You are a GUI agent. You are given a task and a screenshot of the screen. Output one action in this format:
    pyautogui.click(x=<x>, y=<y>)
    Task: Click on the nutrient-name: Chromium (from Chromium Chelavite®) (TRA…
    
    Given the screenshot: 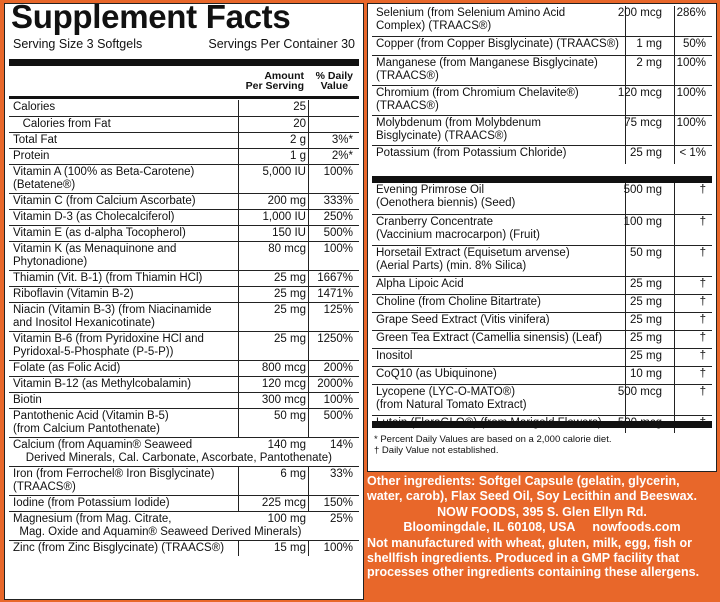 What is the action you would take?
    pyautogui.click(x=477, y=99)
    